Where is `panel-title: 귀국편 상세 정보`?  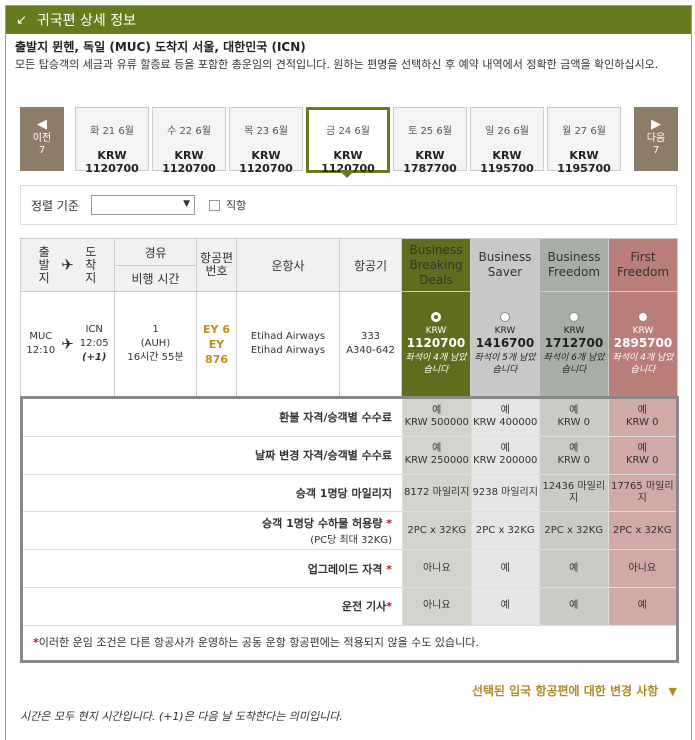 panel-title: 귀국편 상세 정보 is located at coordinates (86, 21).